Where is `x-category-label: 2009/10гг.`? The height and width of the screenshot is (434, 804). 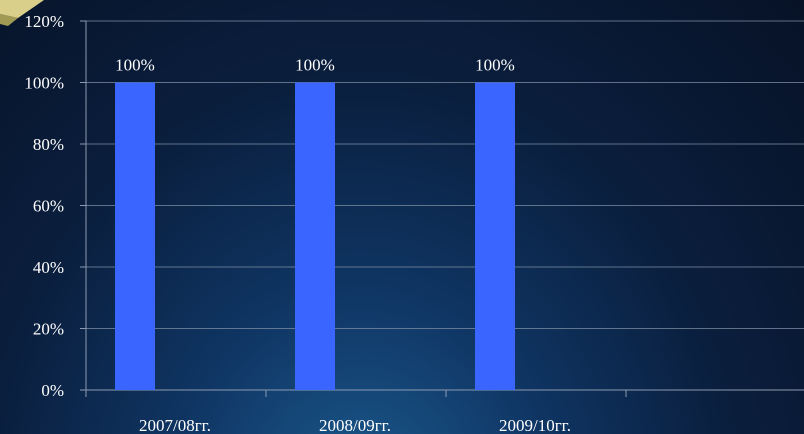 x-category-label: 2009/10гг. is located at coordinates (535, 425).